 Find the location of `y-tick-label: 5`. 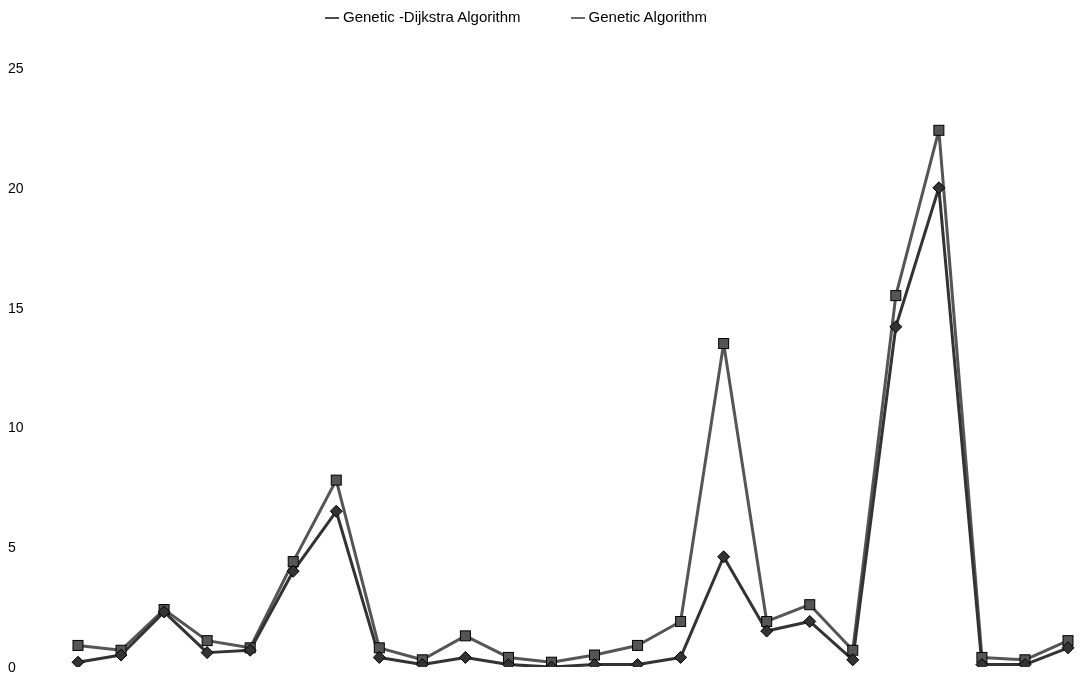

y-tick-label: 5 is located at coordinates (12, 547).